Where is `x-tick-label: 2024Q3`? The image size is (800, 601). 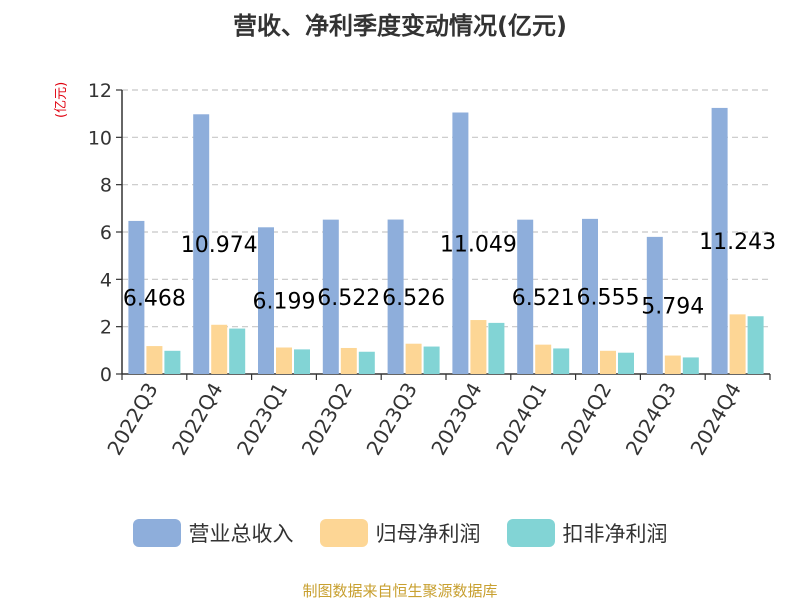 x-tick-label: 2024Q3 is located at coordinates (651, 419).